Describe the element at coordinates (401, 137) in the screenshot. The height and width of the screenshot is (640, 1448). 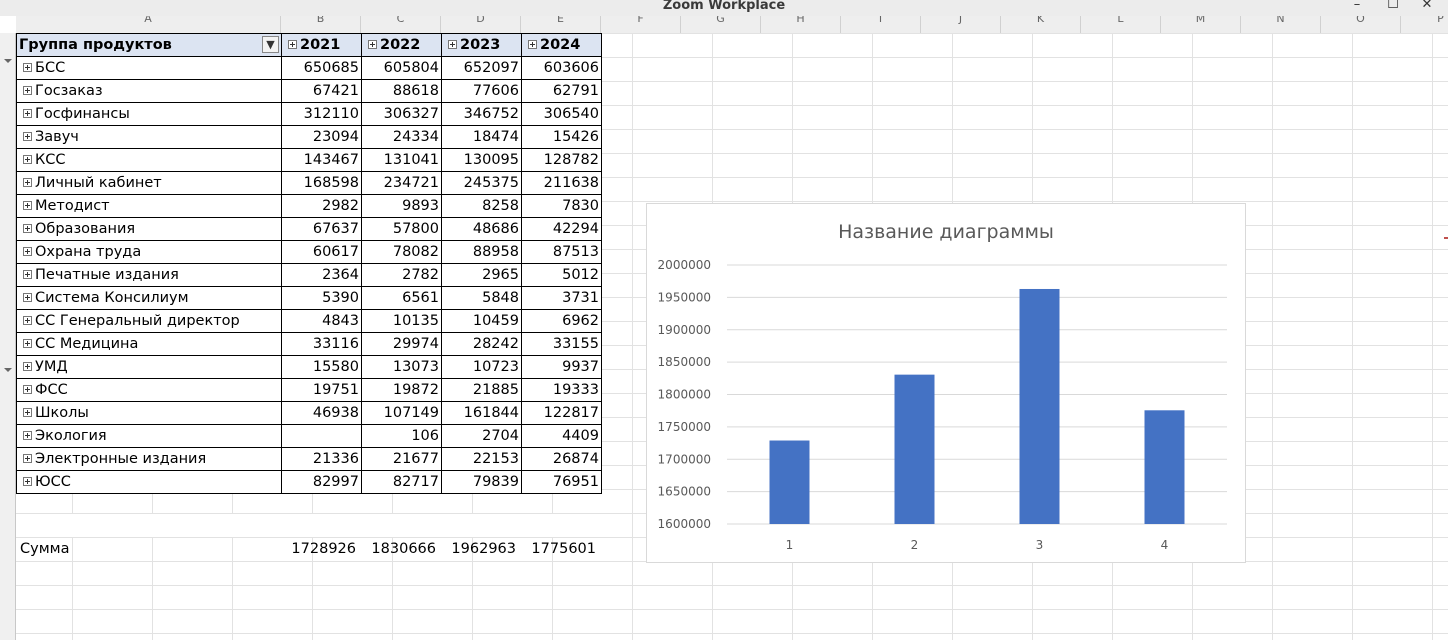
I see `pivot-value-cell: 24334` at that location.